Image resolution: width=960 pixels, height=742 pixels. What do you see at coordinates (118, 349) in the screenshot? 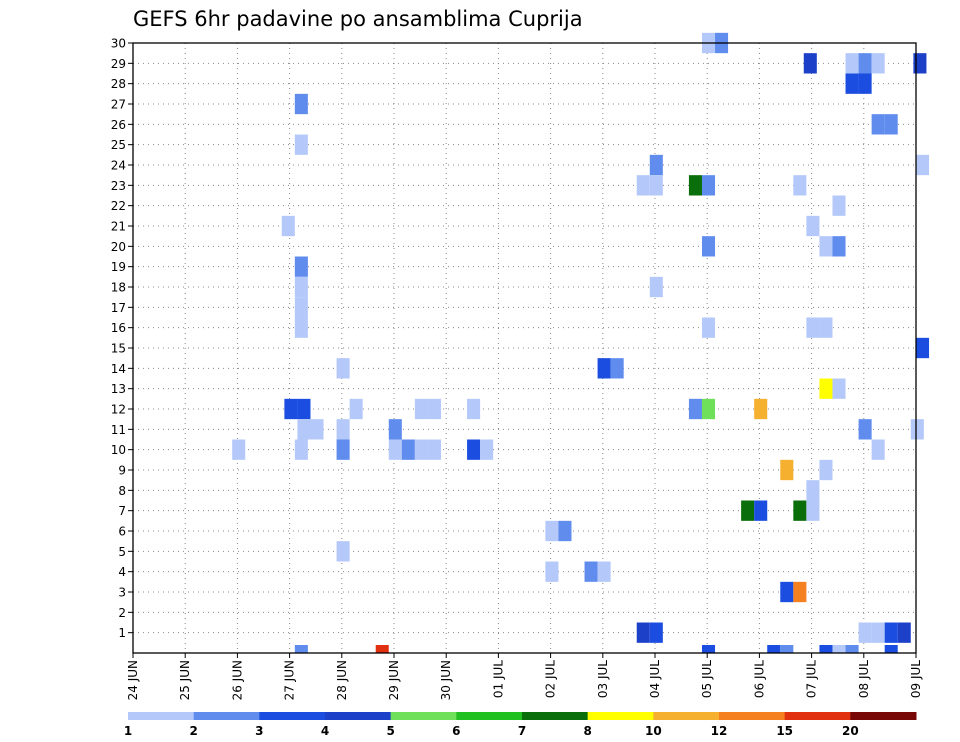
I see `y-tick-label: 15` at bounding box center [118, 349].